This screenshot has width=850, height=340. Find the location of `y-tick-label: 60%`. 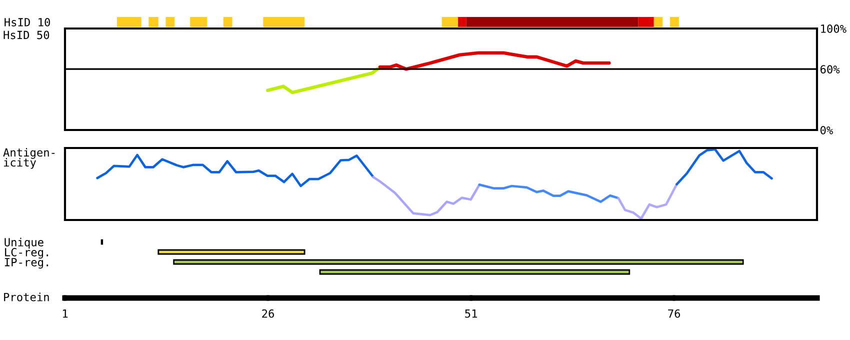

y-tick-label: 60% is located at coordinates (830, 69).